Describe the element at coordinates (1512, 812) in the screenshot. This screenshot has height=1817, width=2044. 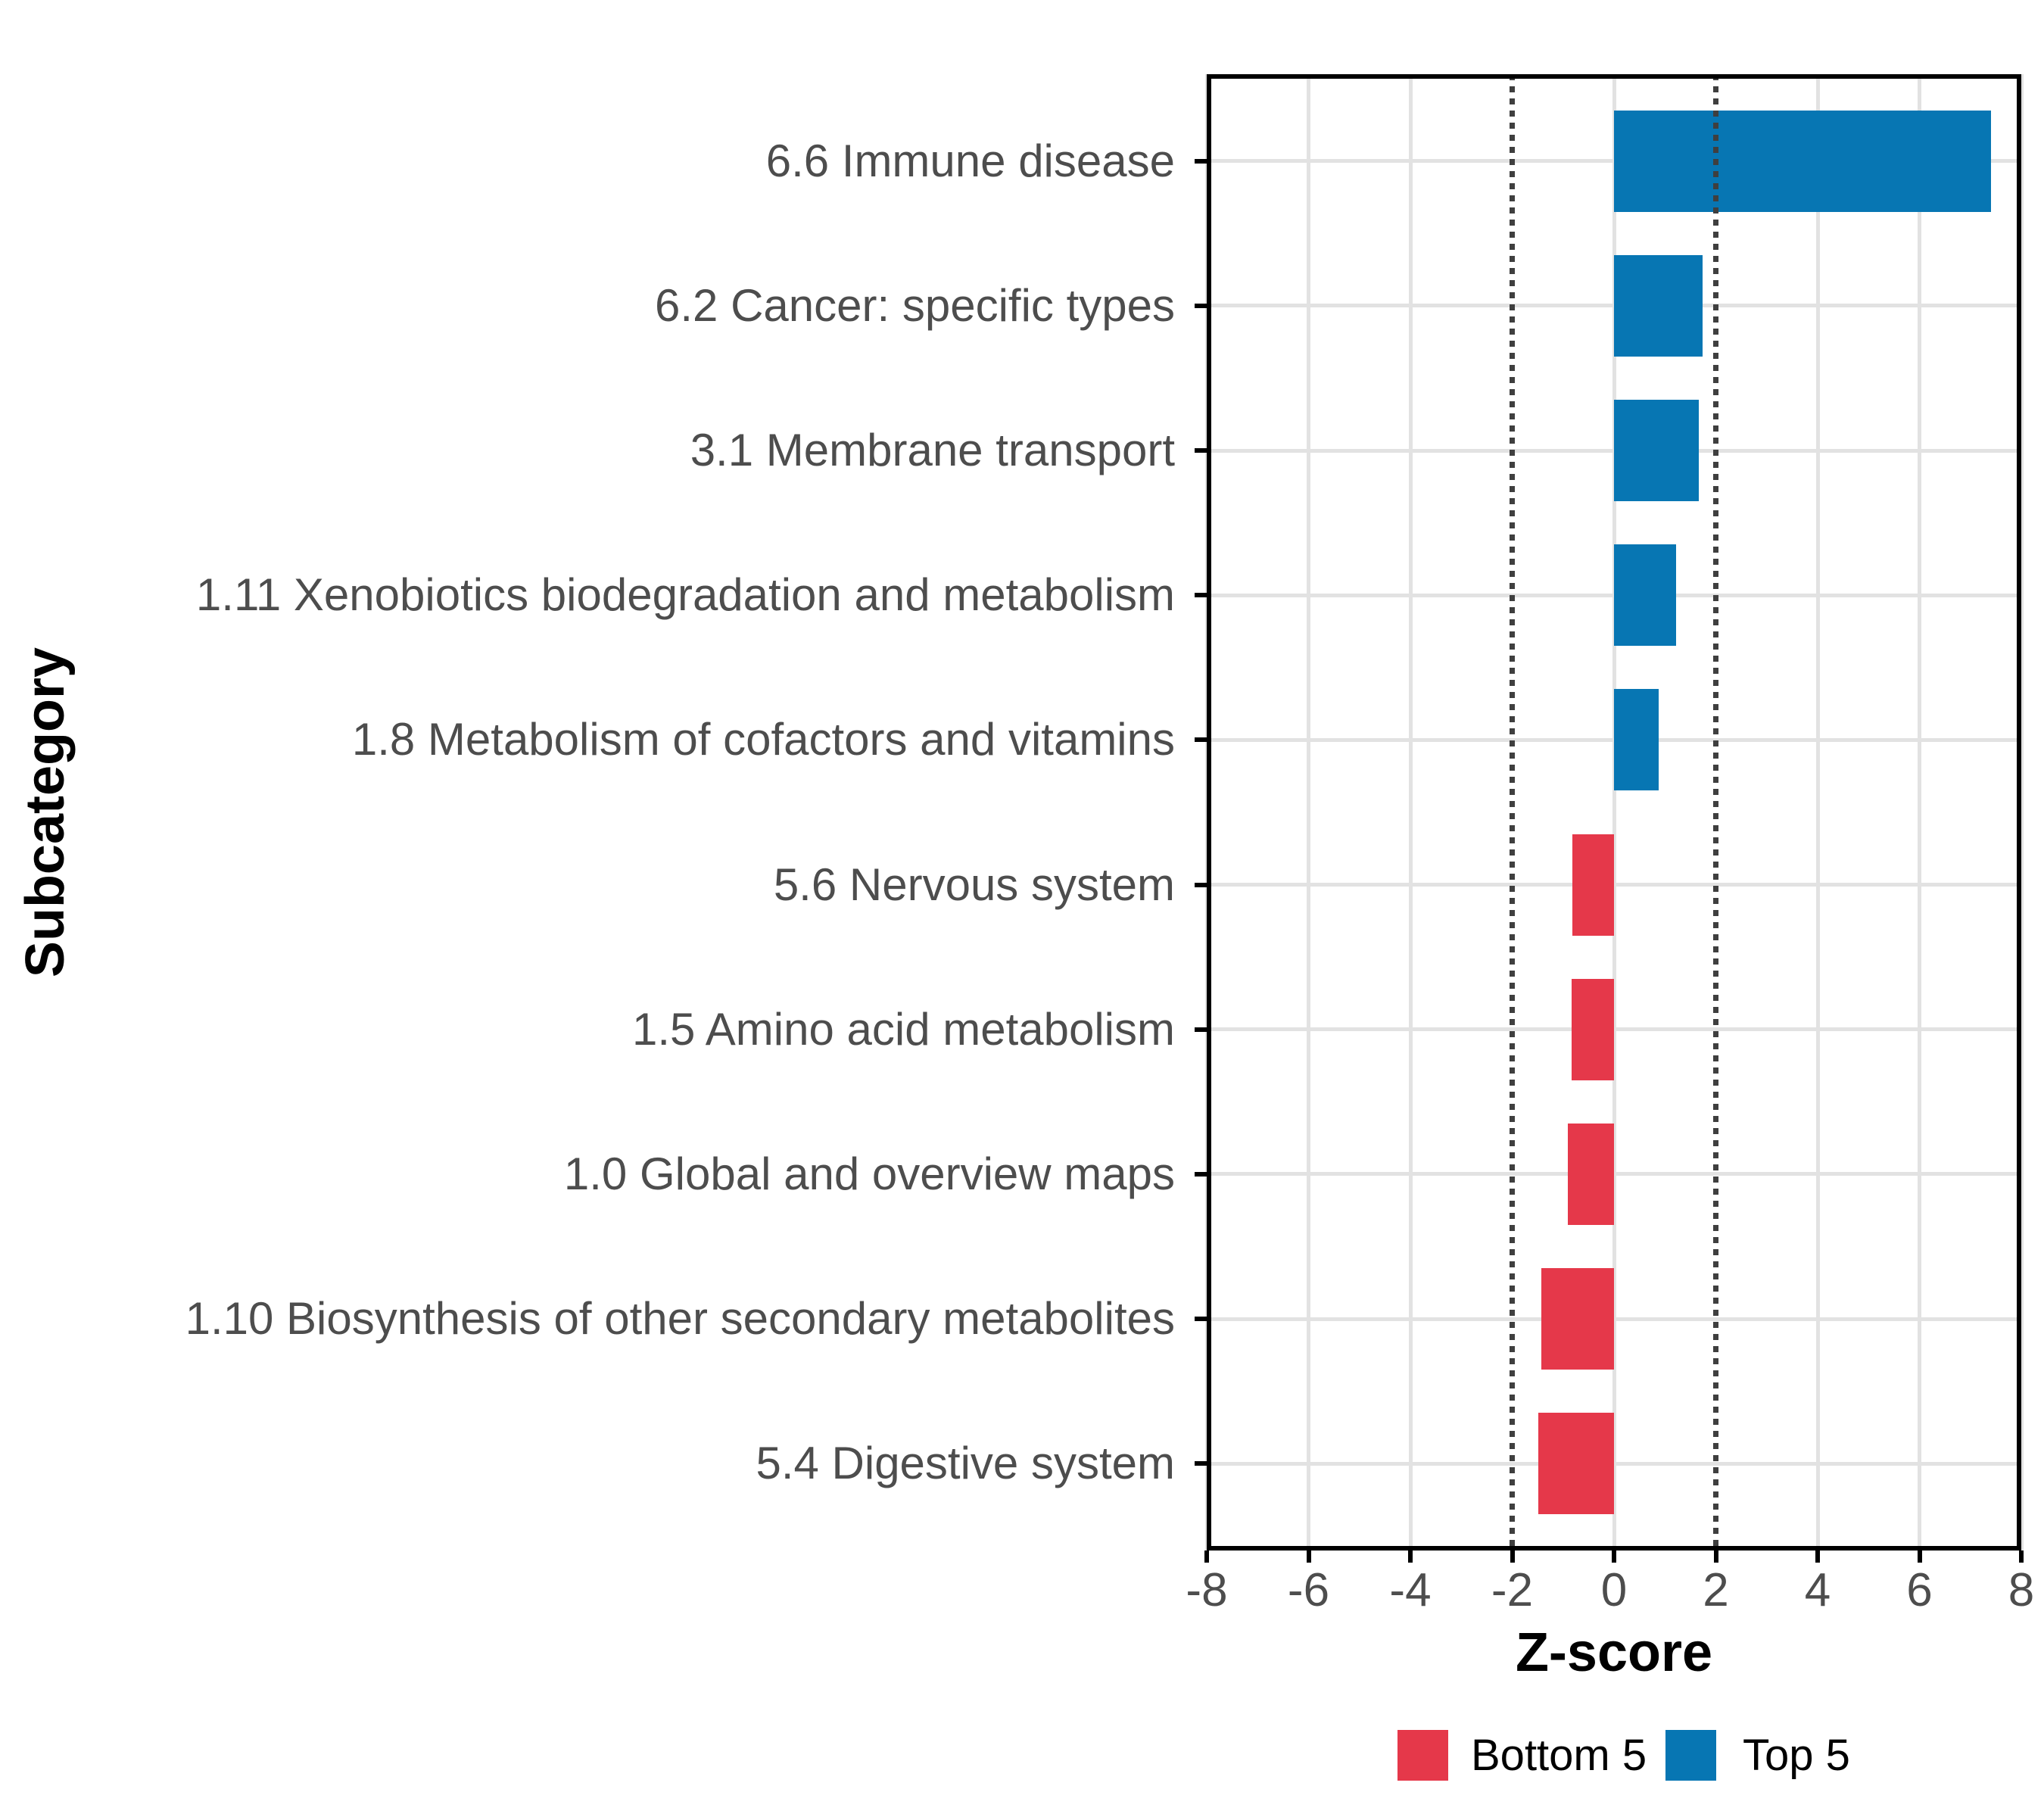
I see `refline-x--2` at that location.